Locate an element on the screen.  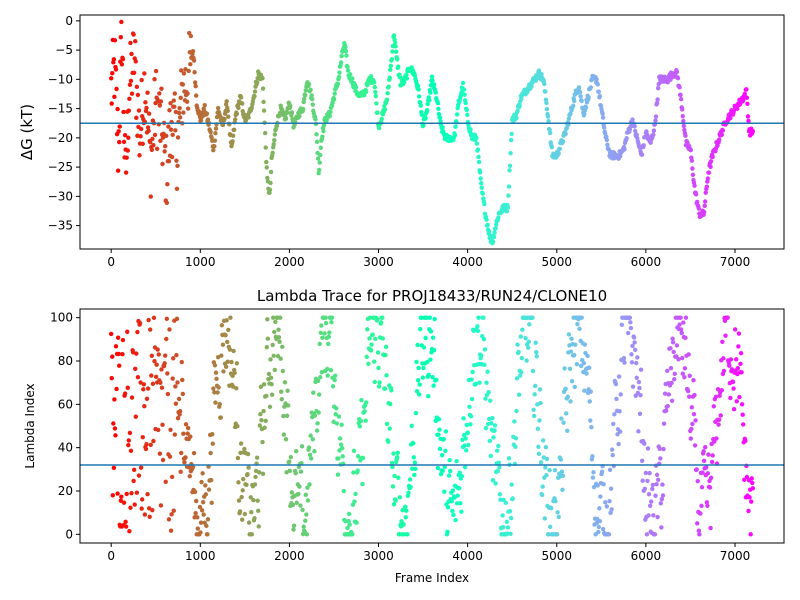
top-y-tick-label: −20 is located at coordinates (60, 138).